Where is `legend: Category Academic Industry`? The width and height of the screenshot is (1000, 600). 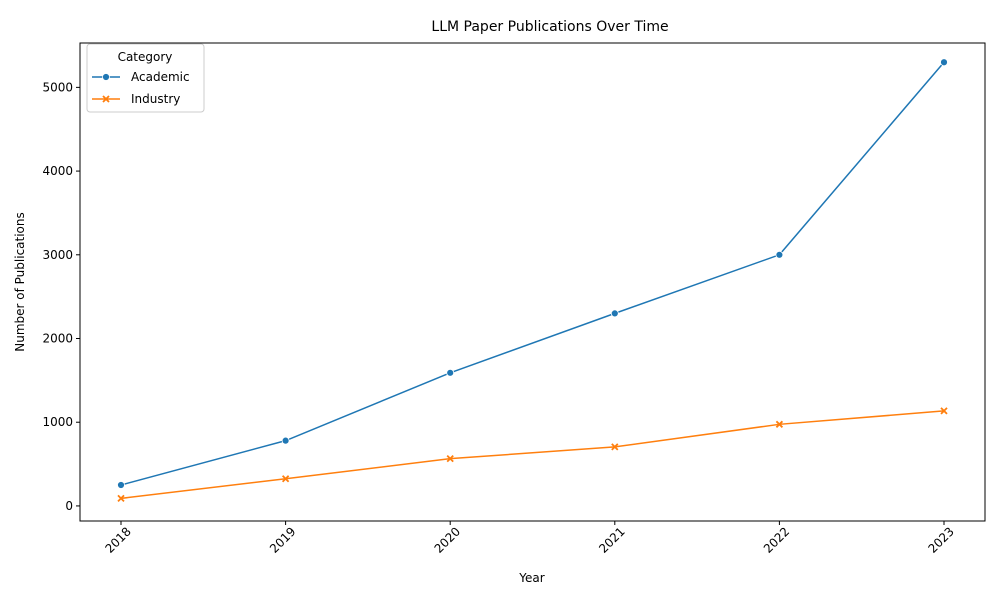
legend: Category Academic Industry is located at coordinates (145, 78).